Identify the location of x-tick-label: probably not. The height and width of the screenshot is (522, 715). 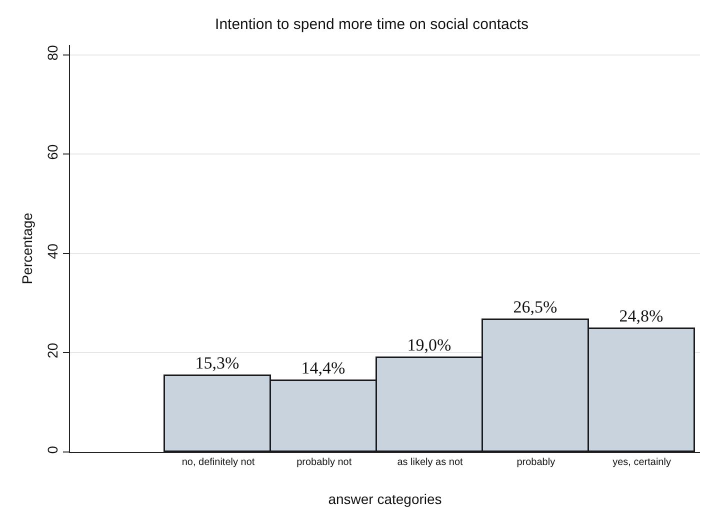
(324, 462).